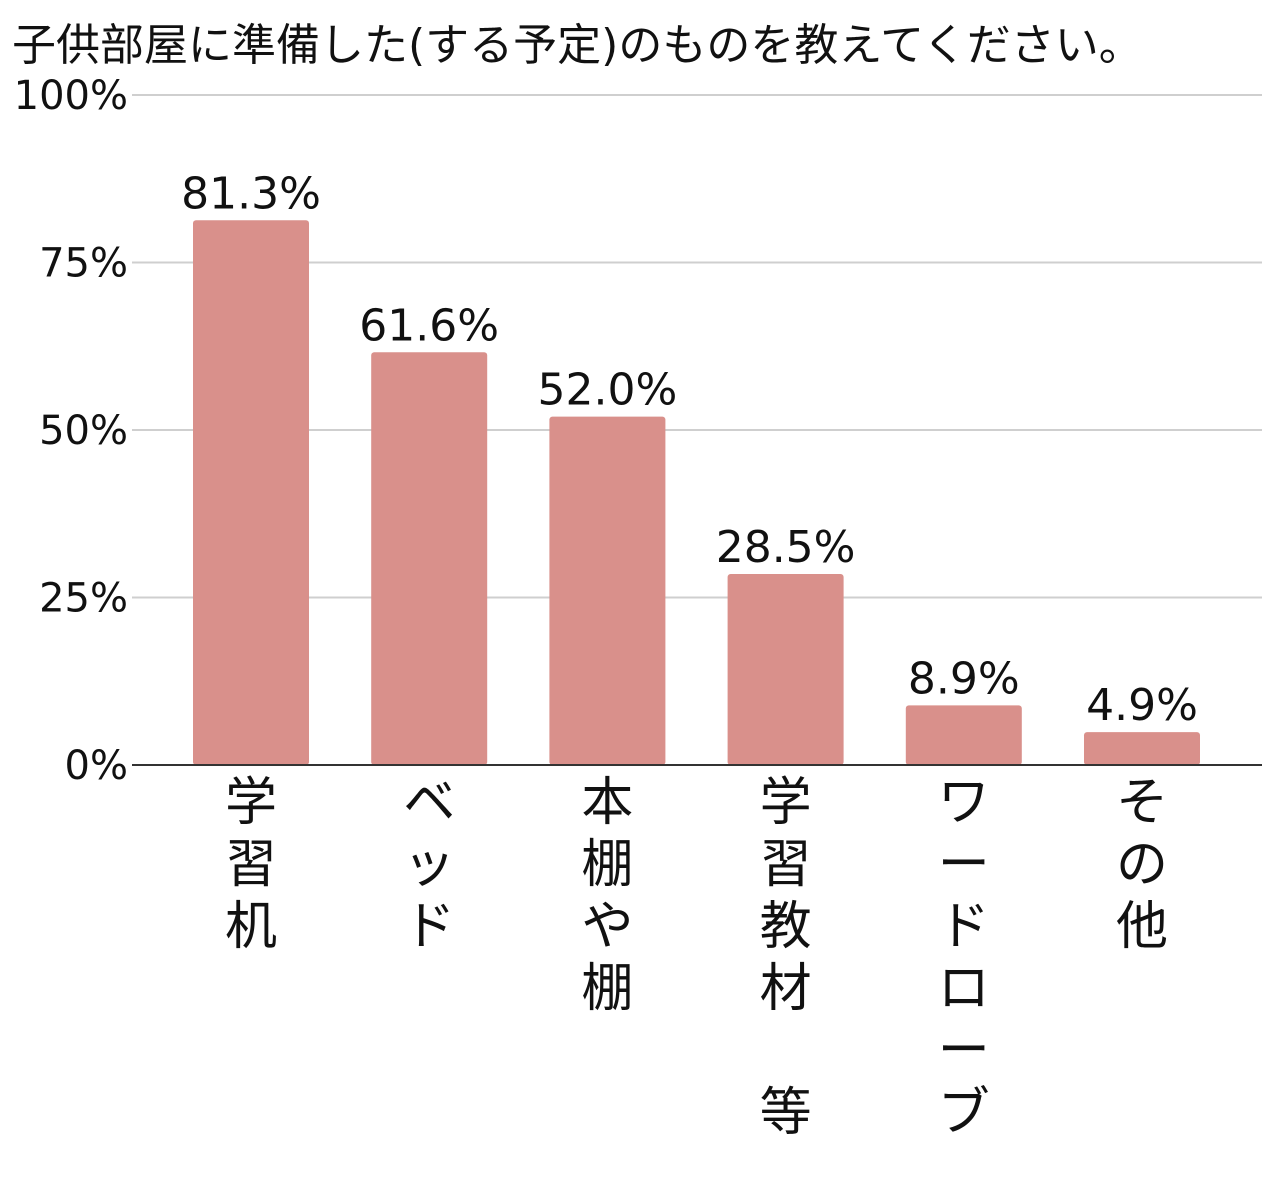  Describe the element at coordinates (83, 431) in the screenshot. I see `y-tick-label: 50%` at that location.